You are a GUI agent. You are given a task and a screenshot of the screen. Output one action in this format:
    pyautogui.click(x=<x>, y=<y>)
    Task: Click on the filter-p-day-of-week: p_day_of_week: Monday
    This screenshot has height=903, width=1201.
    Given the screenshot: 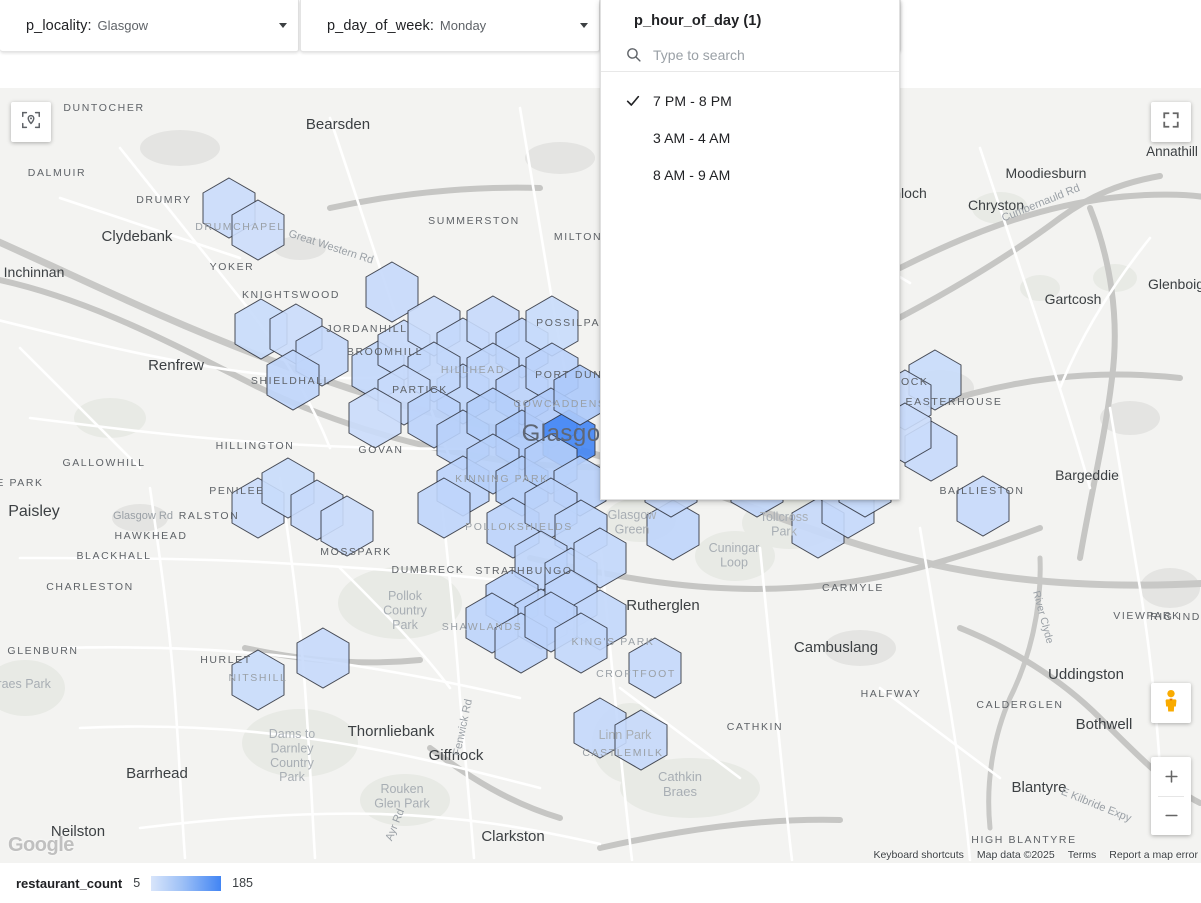 What is the action you would take?
    pyautogui.click(x=450, y=26)
    